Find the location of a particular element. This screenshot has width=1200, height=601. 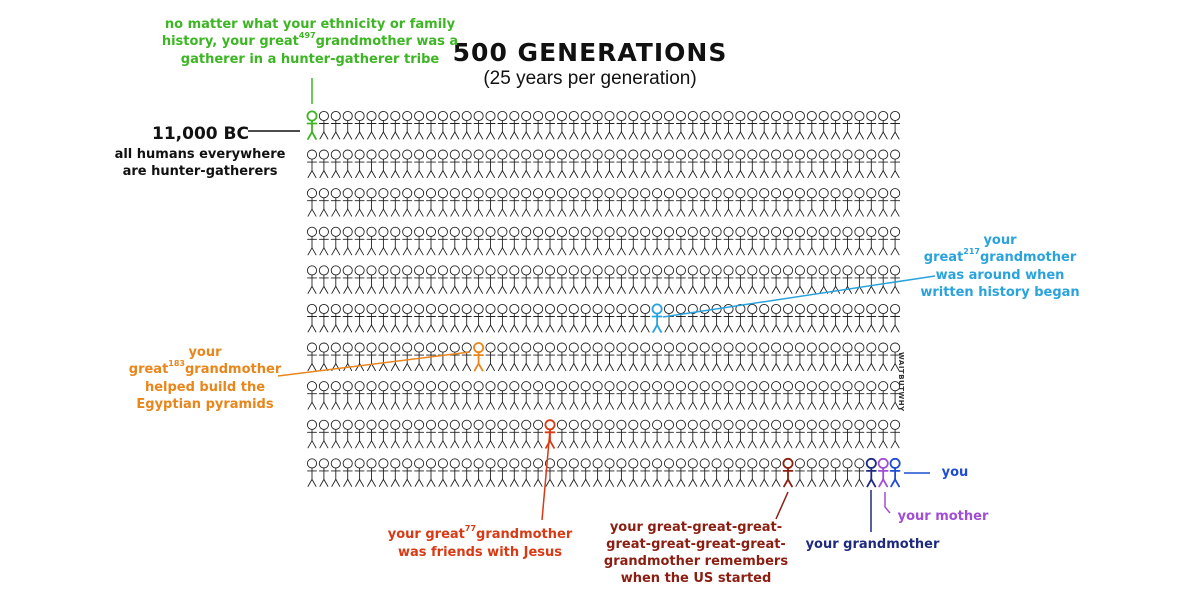

pyramids-line2-pre: great is located at coordinates (148, 369).